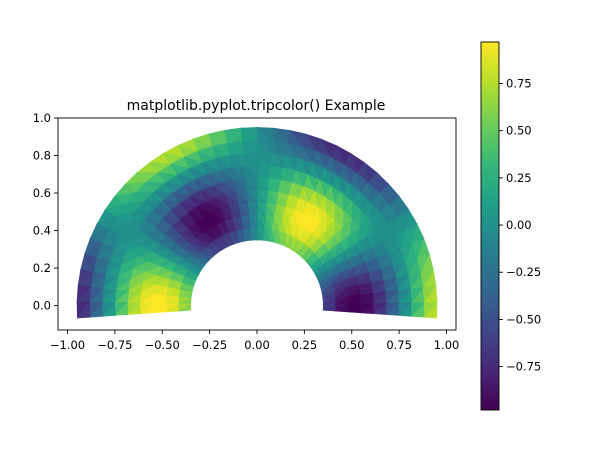  What do you see at coordinates (519, 178) in the screenshot?
I see `colorbar-tick-label: 0.25` at bounding box center [519, 178].